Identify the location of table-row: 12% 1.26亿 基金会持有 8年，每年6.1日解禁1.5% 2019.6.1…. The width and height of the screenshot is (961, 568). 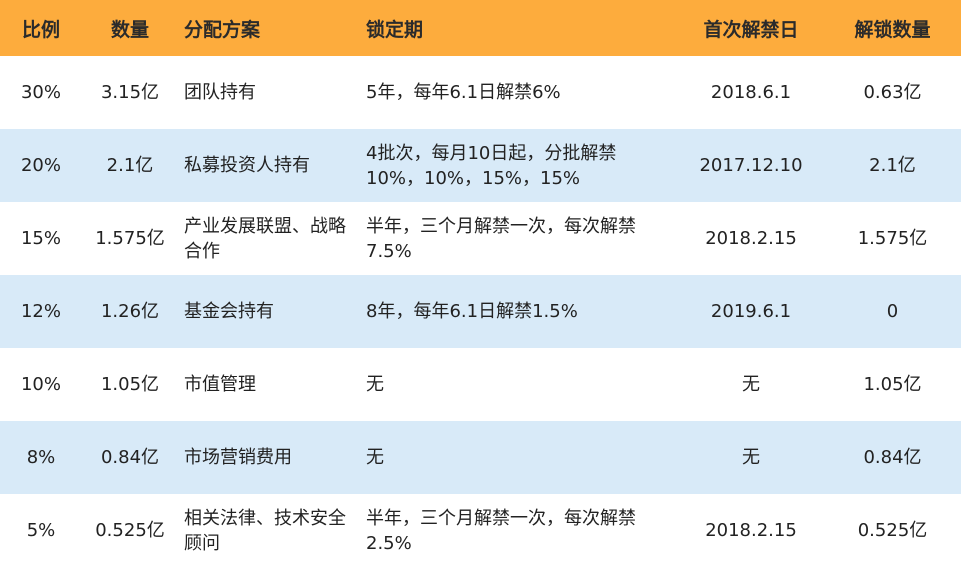
(480, 311).